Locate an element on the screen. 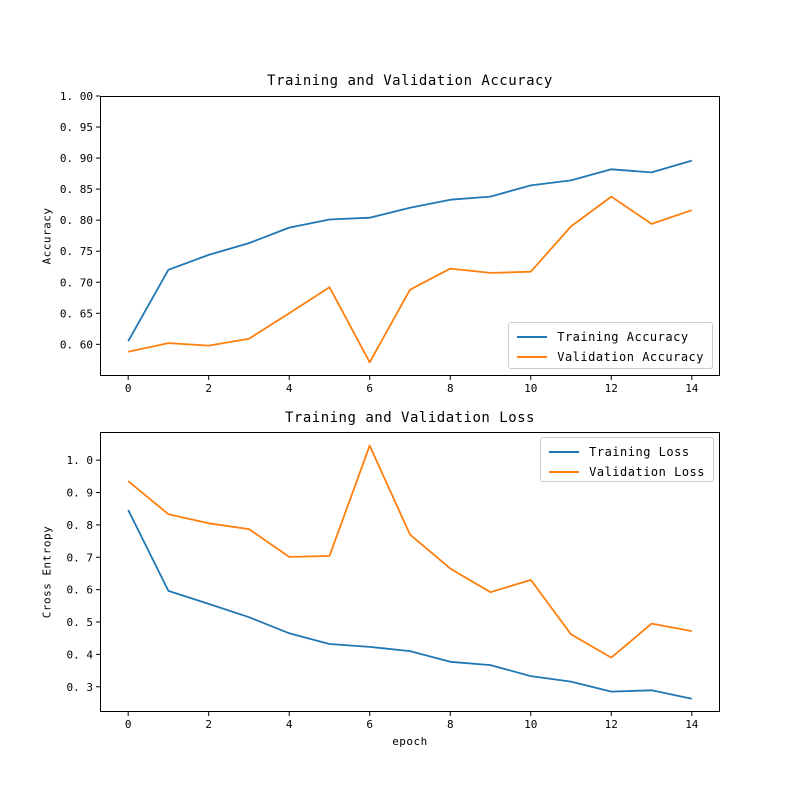 This screenshot has height=800, width=800. top-x-tick-label: 10 is located at coordinates (530, 388).